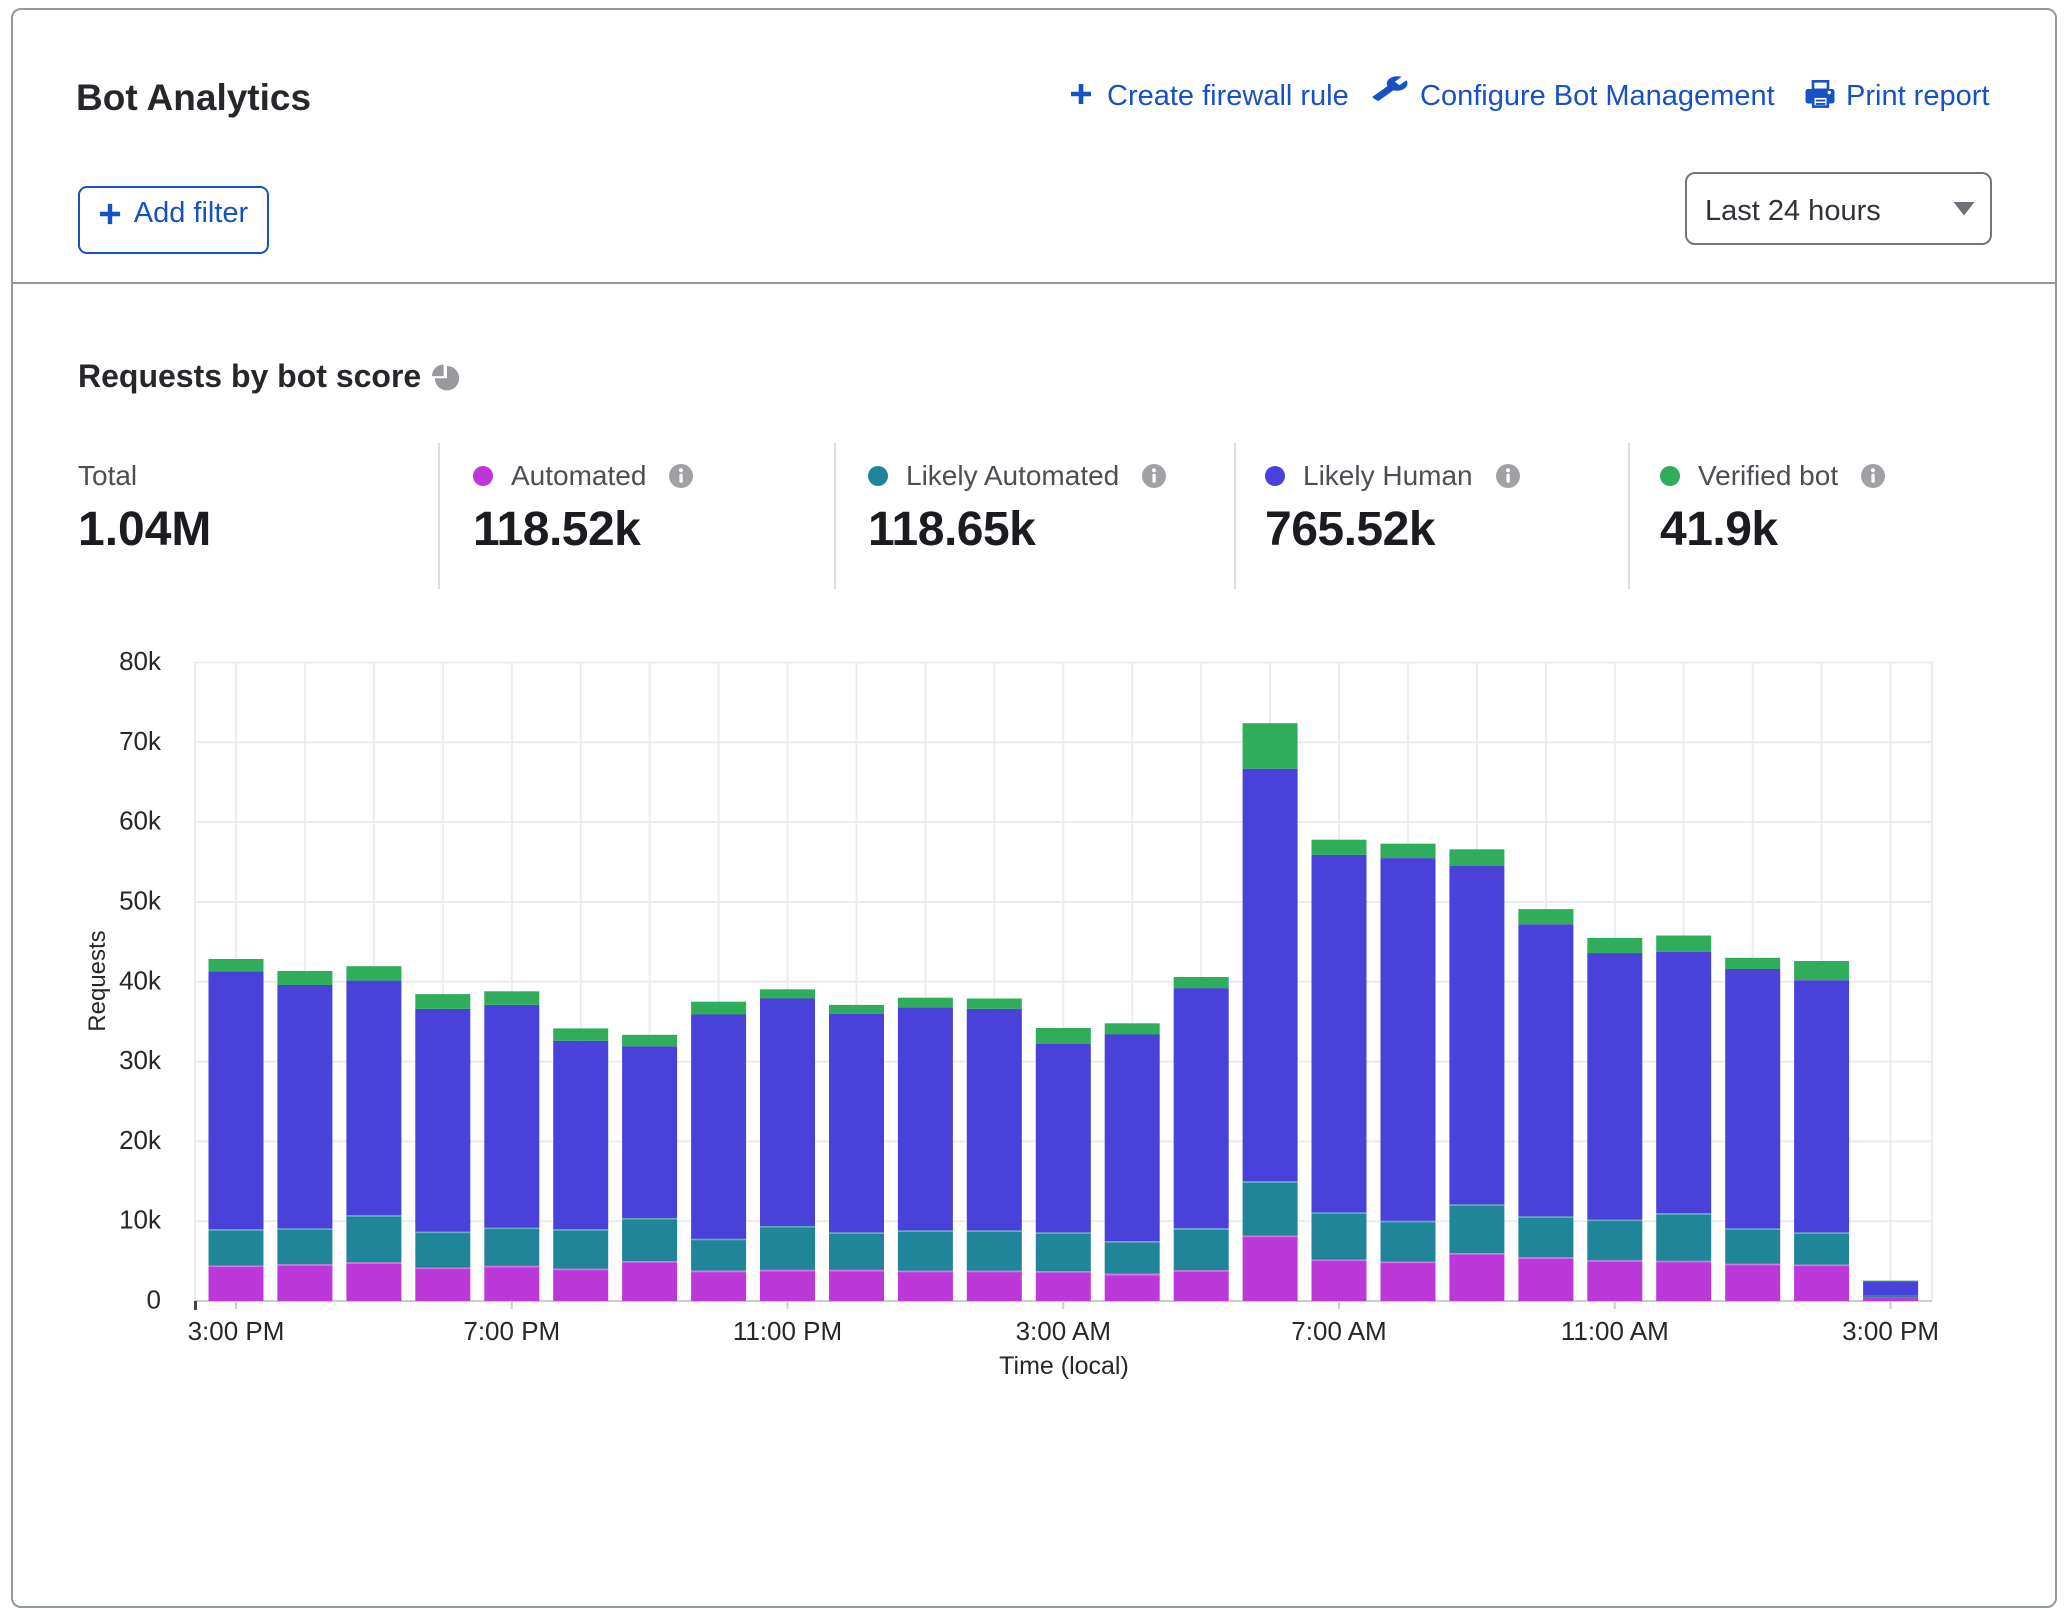  What do you see at coordinates (140, 821) in the screenshot?
I see `svg-text: 60k` at bounding box center [140, 821].